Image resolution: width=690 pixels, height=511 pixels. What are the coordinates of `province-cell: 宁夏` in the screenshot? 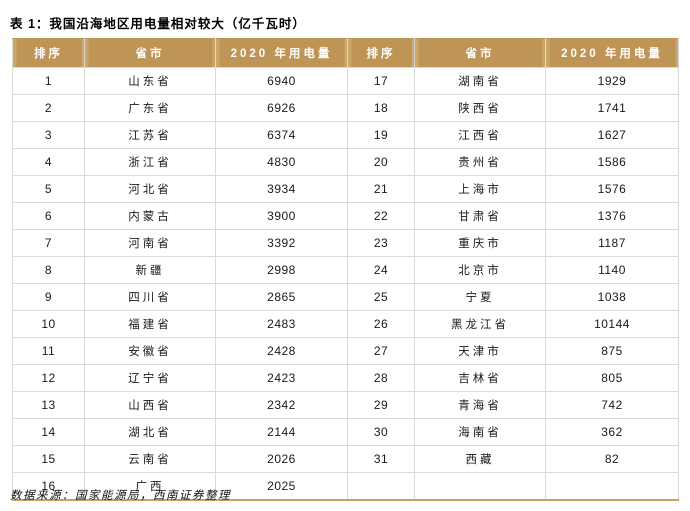 It's located at (480, 297).